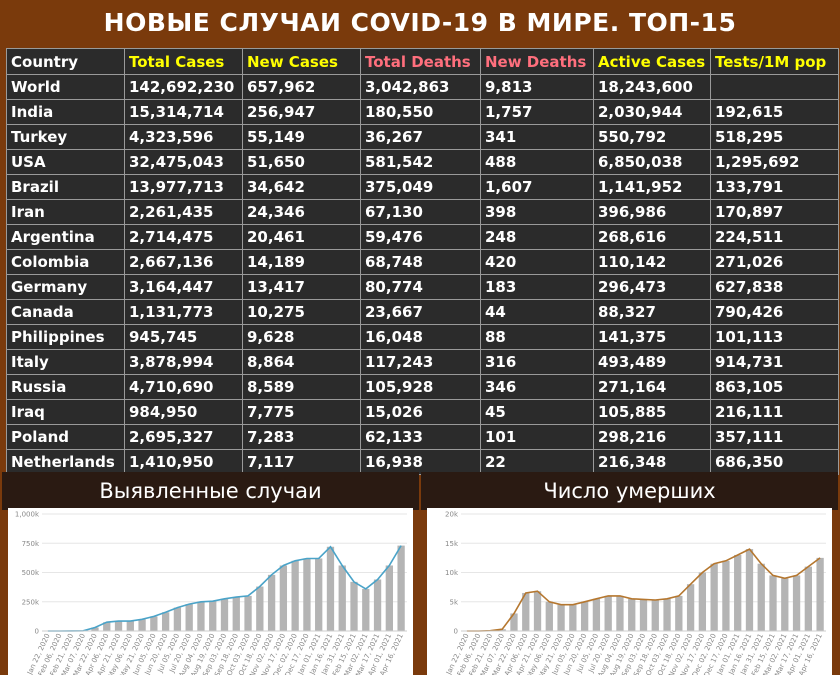 The image size is (840, 675). What do you see at coordinates (301, 312) in the screenshot?
I see `table-cell: 10,275` at bounding box center [301, 312].